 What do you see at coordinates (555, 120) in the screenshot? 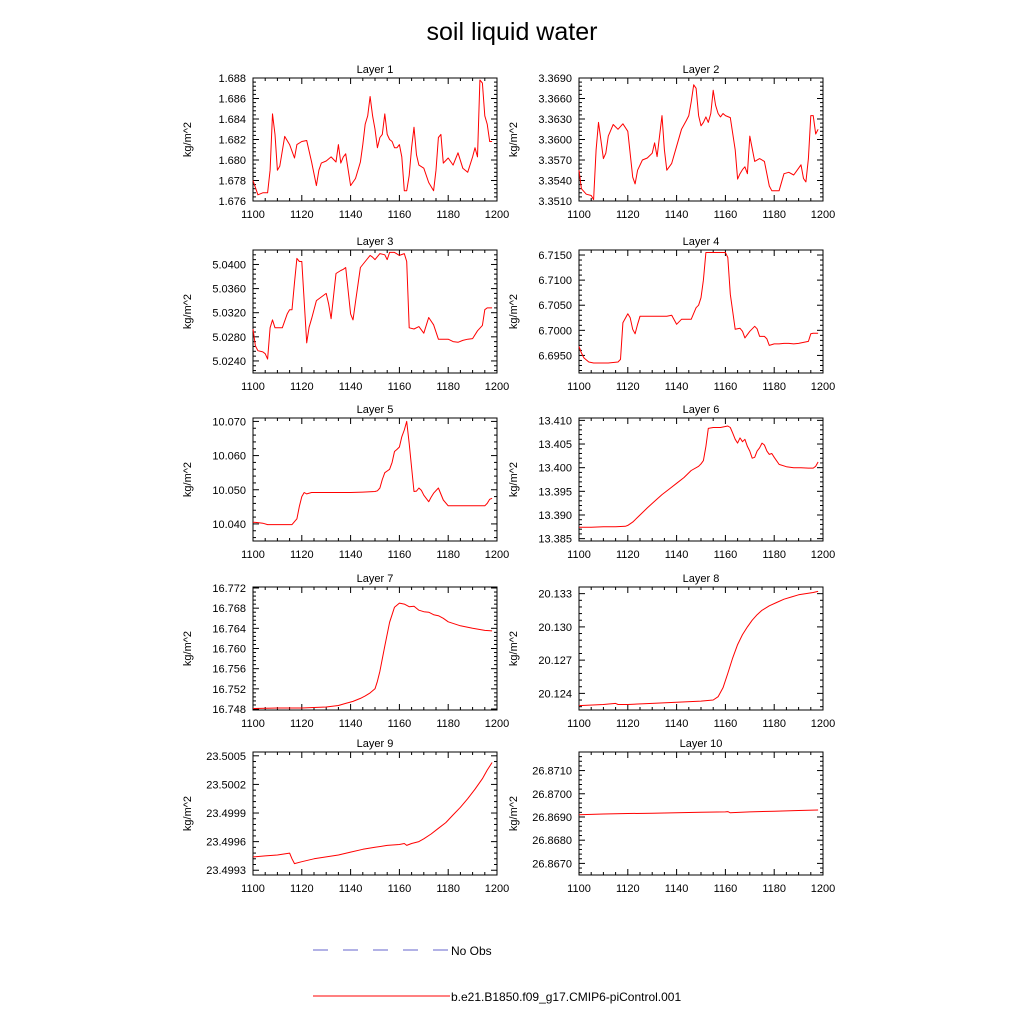
I see `y-tick-label: 3.3630` at bounding box center [555, 120].